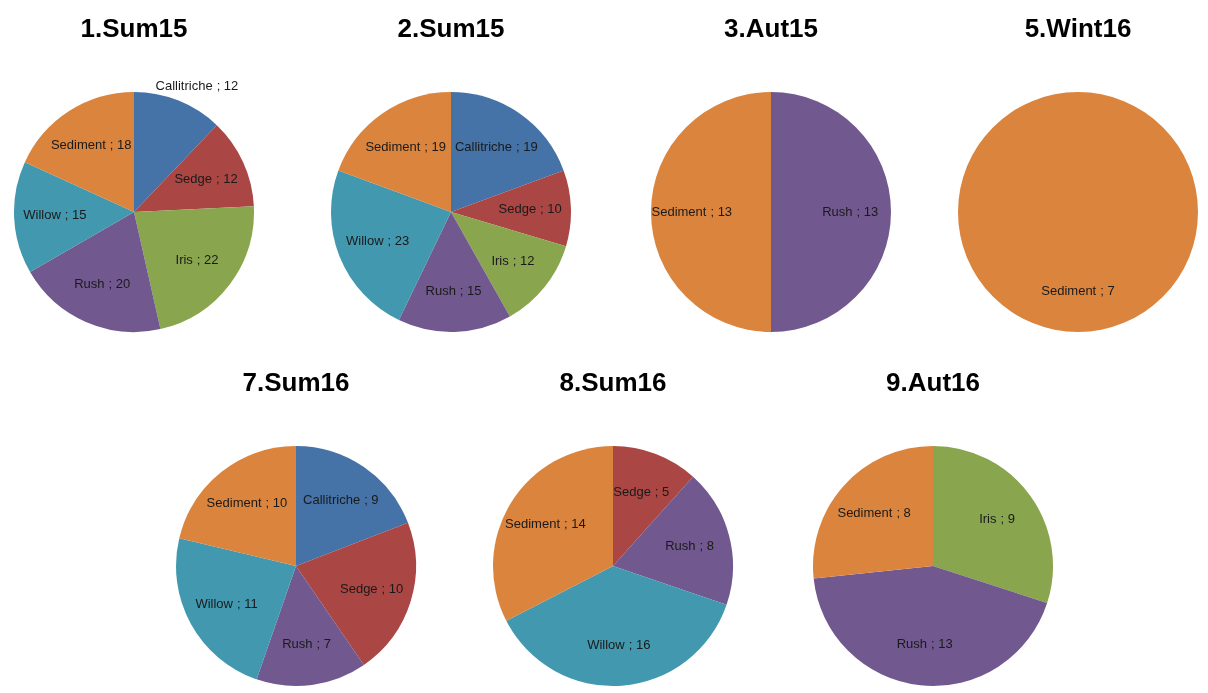  I want to click on chart-title: 2.Sum15, so click(451, 27).